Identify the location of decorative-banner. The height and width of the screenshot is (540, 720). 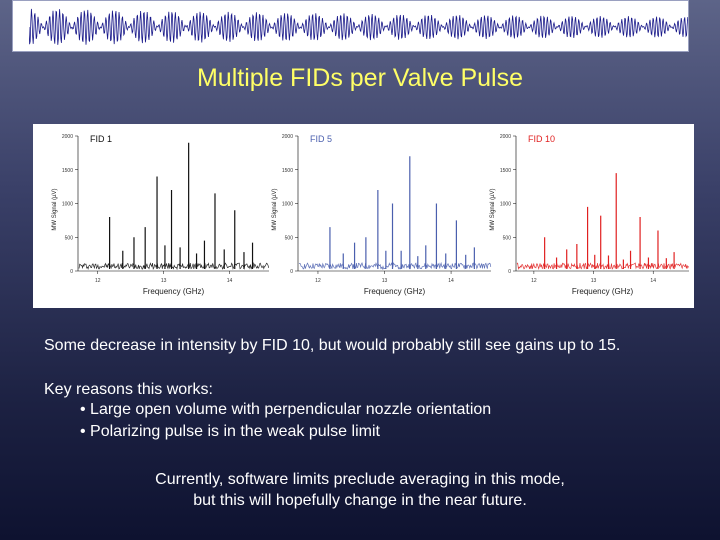
(350, 26).